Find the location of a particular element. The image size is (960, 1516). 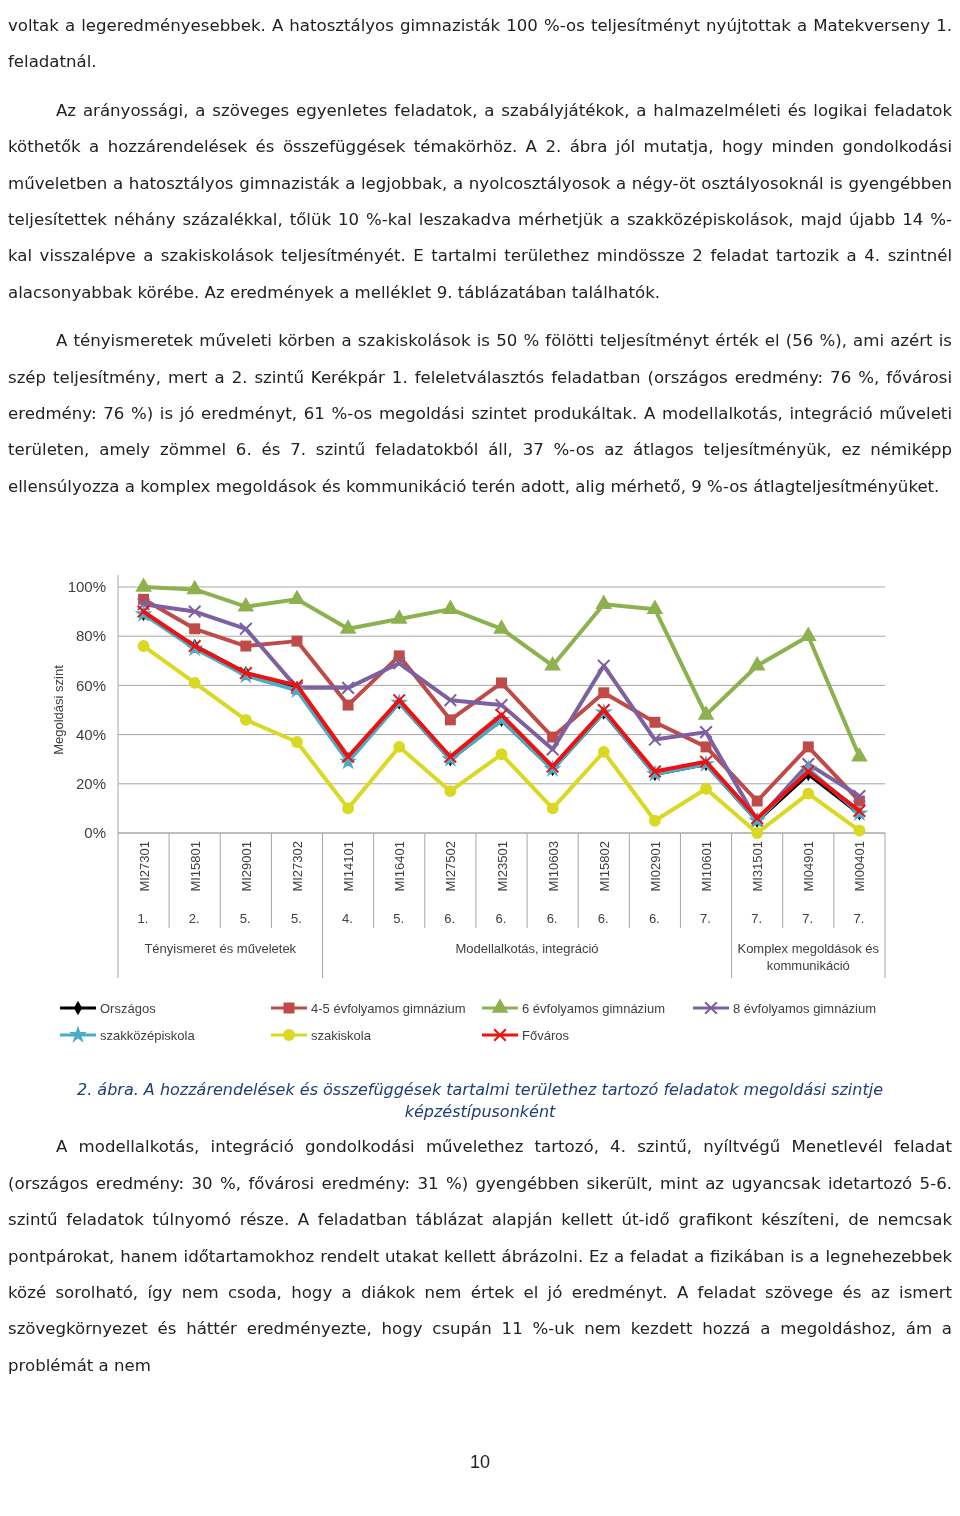

legend-label: szakiskola is located at coordinates (341, 1035).